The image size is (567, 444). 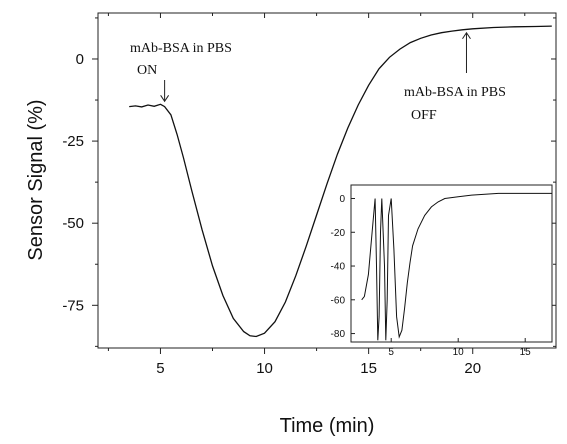 I want to click on inset-y-tick-label: 0, so click(x=342, y=199).